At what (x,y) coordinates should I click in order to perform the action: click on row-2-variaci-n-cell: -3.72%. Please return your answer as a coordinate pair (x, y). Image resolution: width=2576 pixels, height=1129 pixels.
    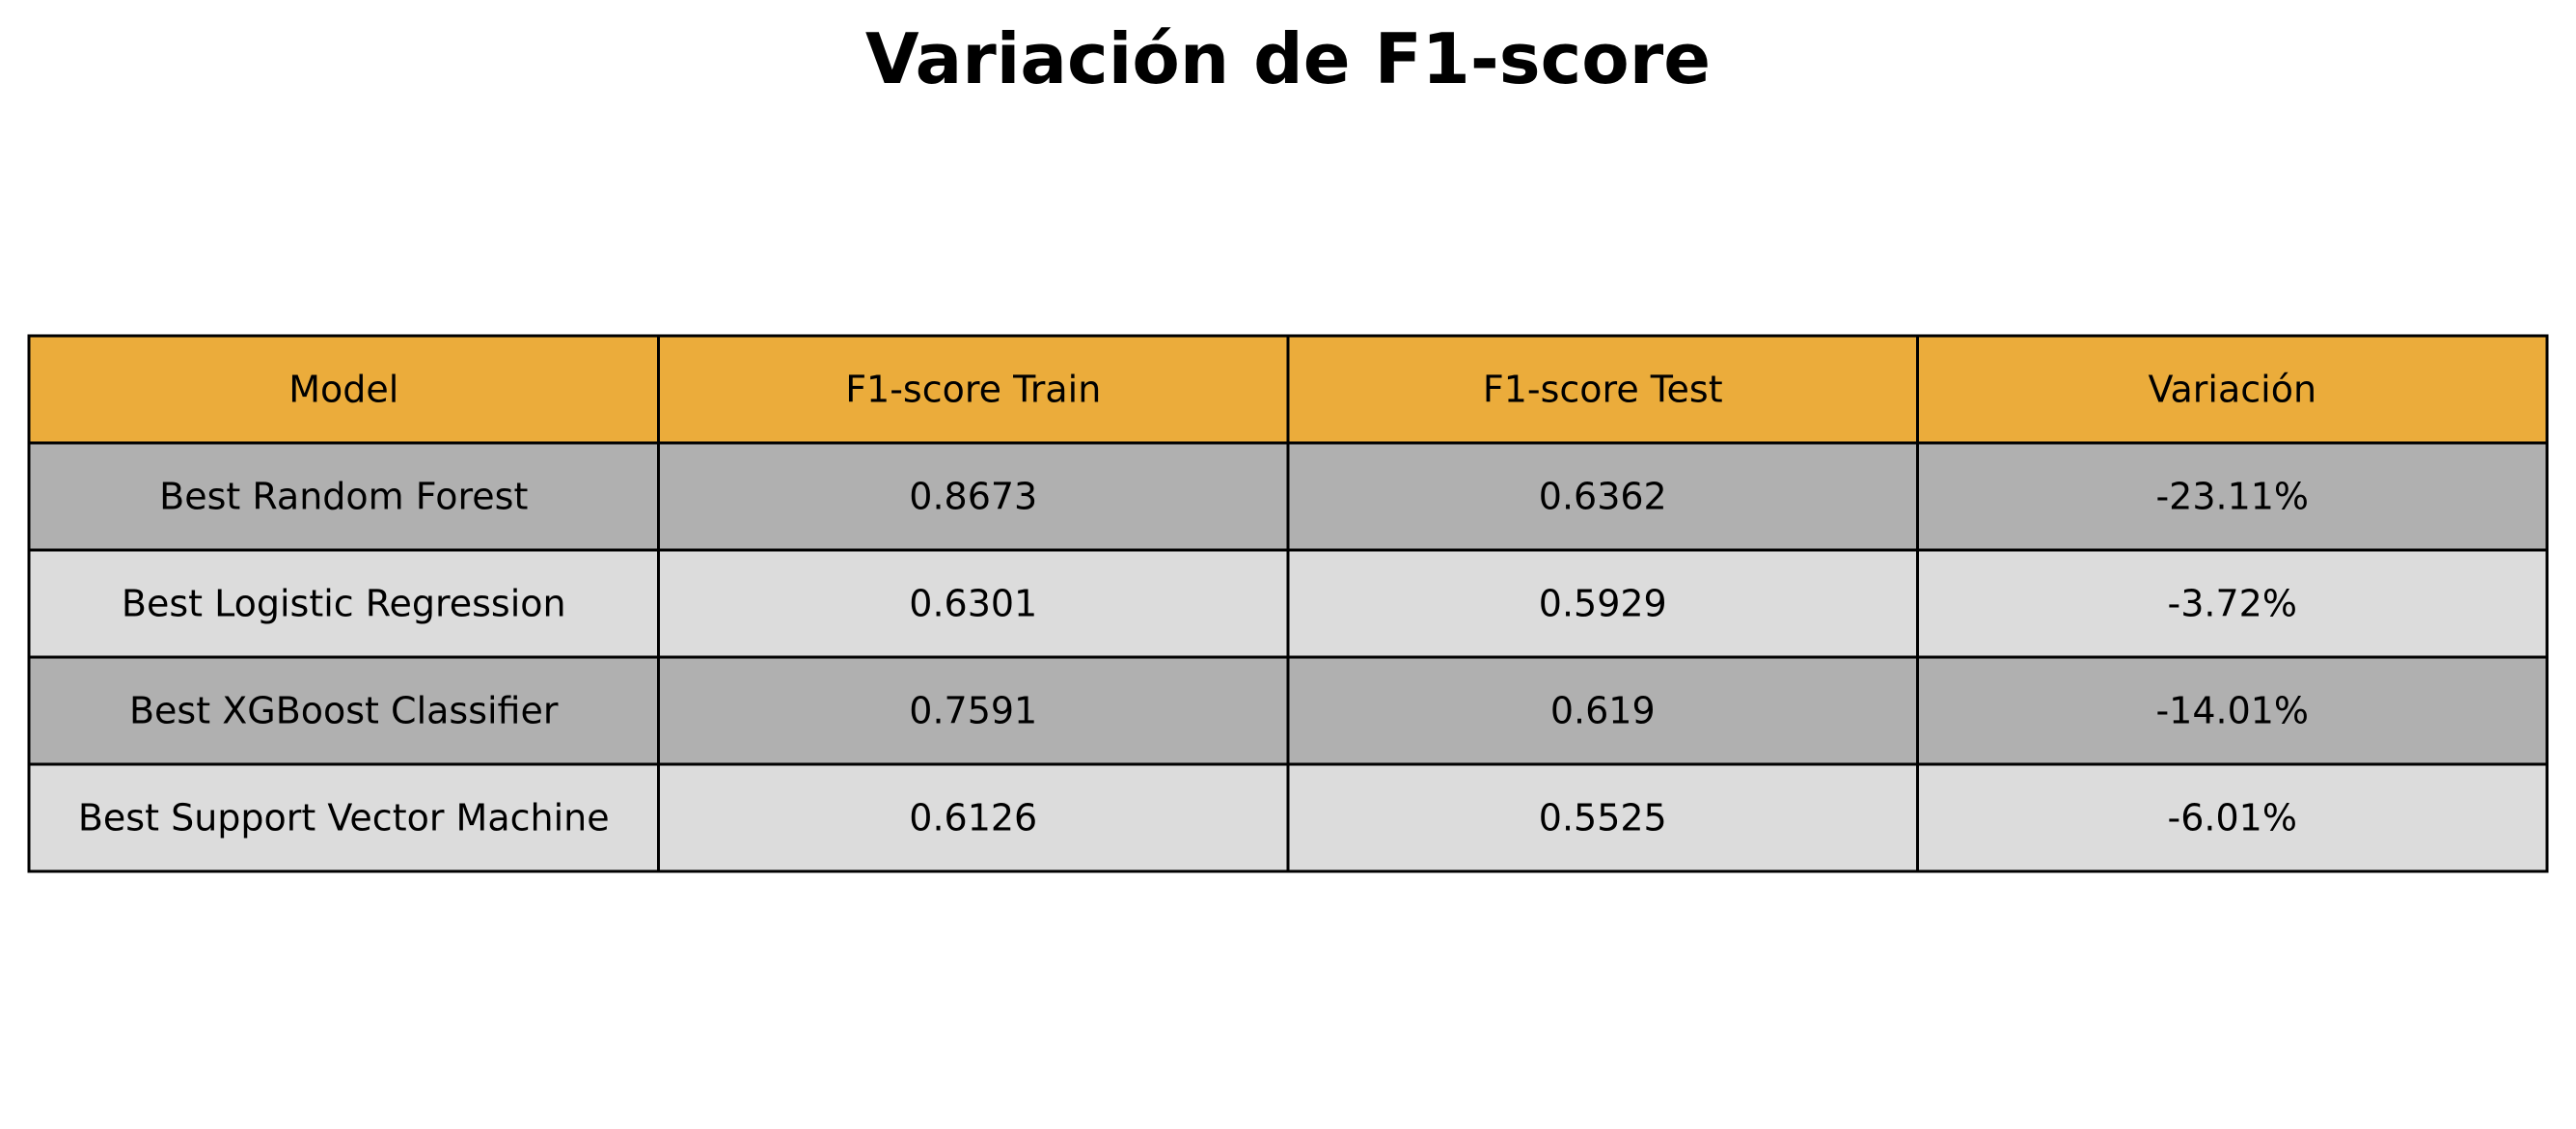
    Looking at the image, I should click on (2233, 603).